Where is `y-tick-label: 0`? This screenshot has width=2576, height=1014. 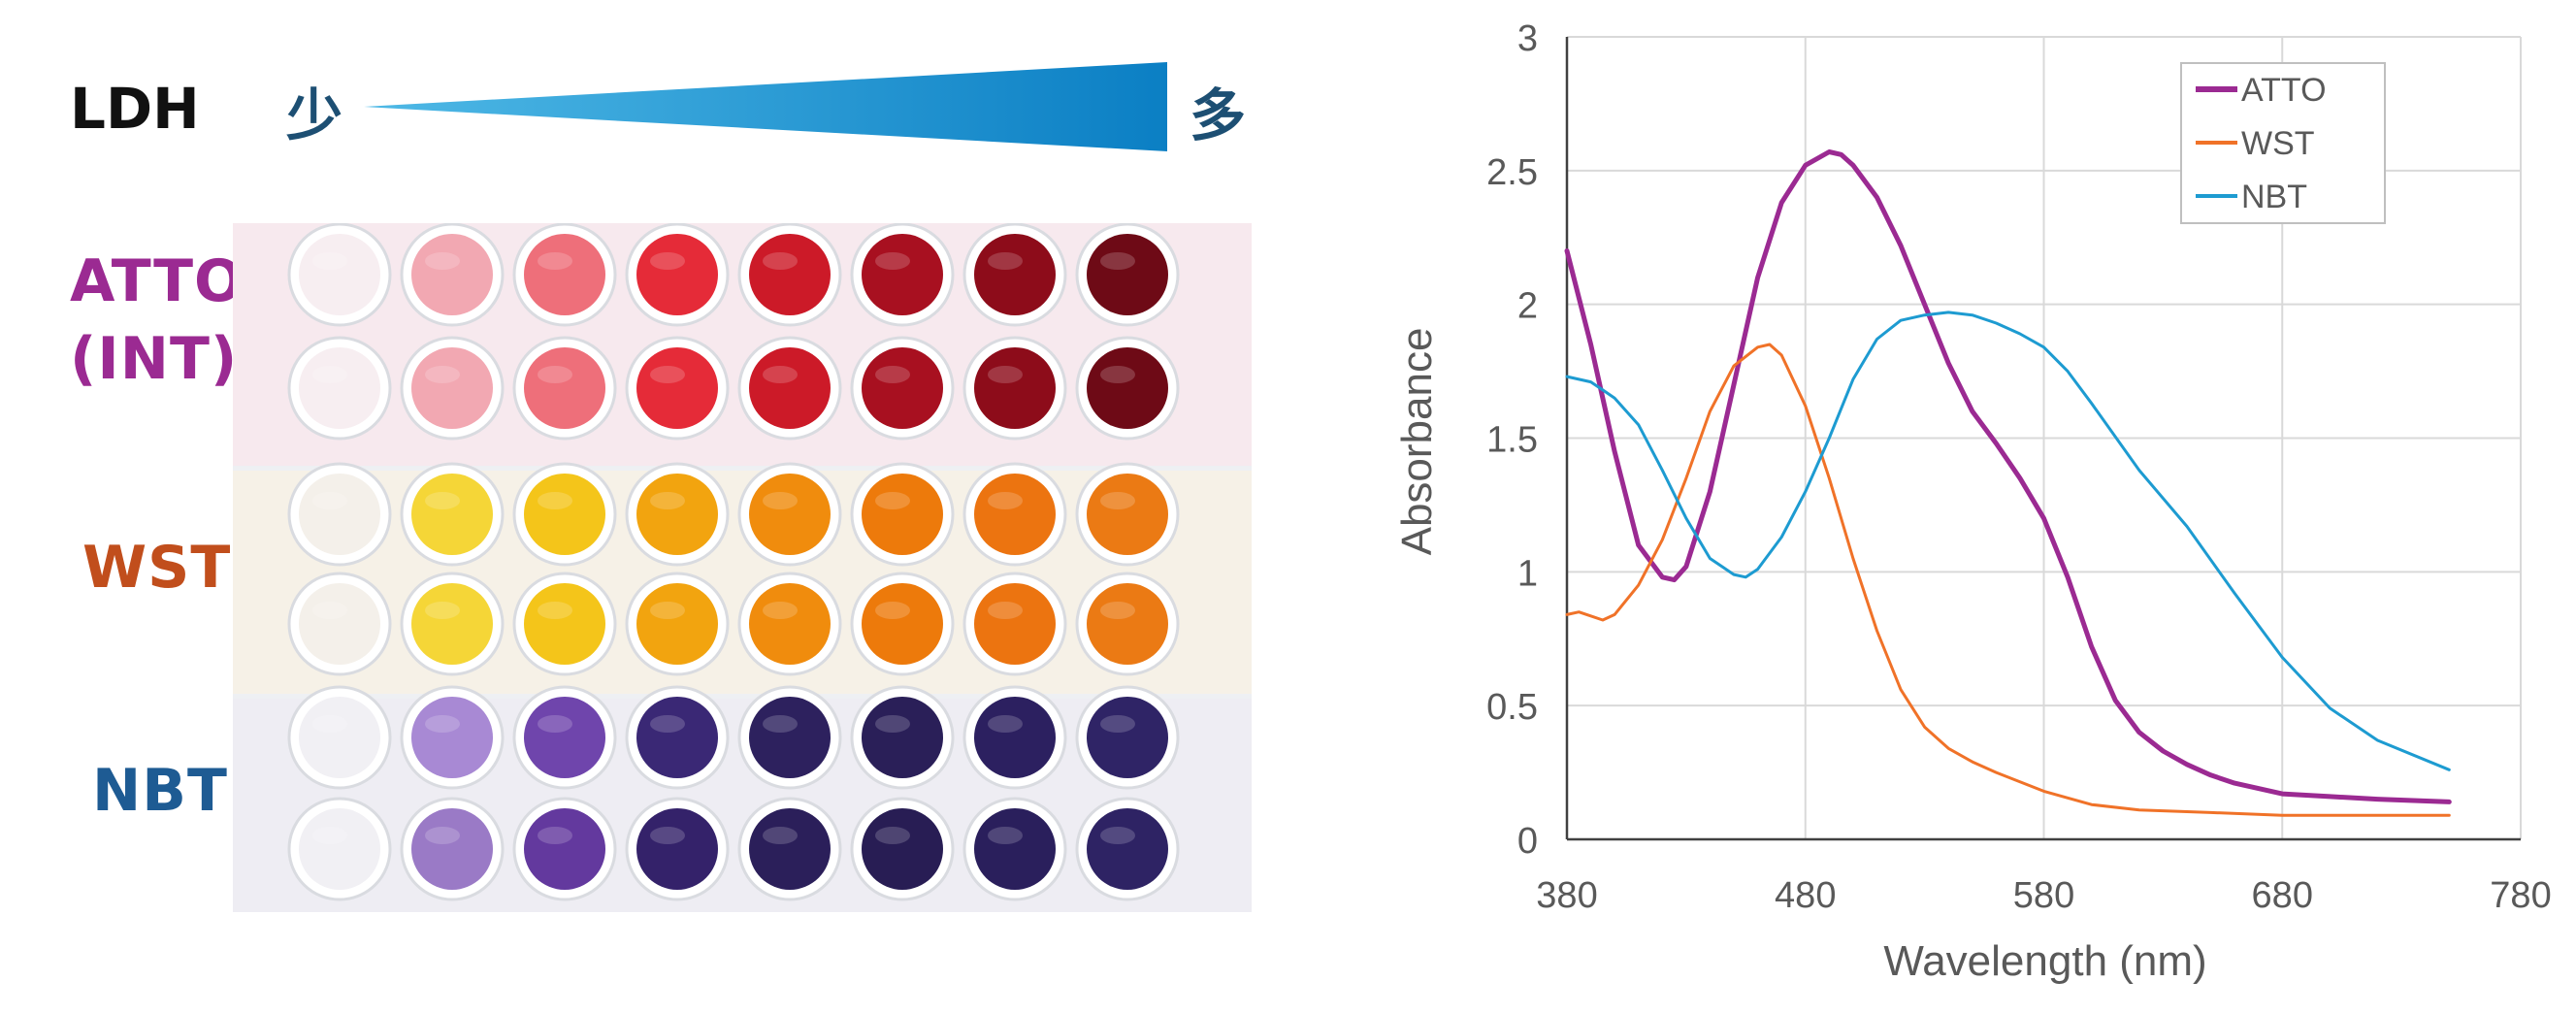 y-tick-label: 0 is located at coordinates (1527, 841).